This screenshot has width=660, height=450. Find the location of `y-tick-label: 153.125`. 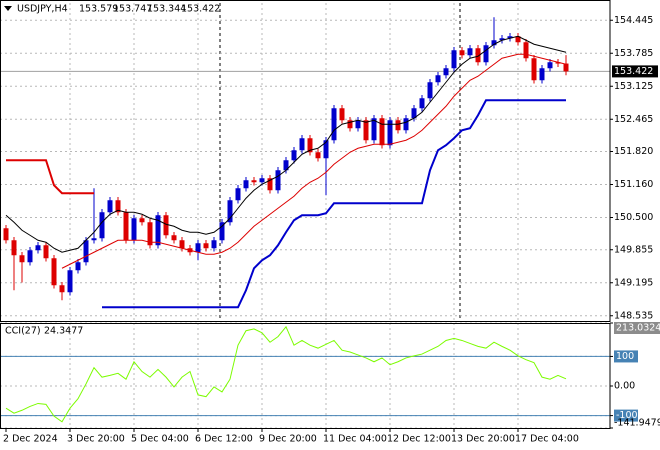

y-tick-label: 153.125 is located at coordinates (633, 86).